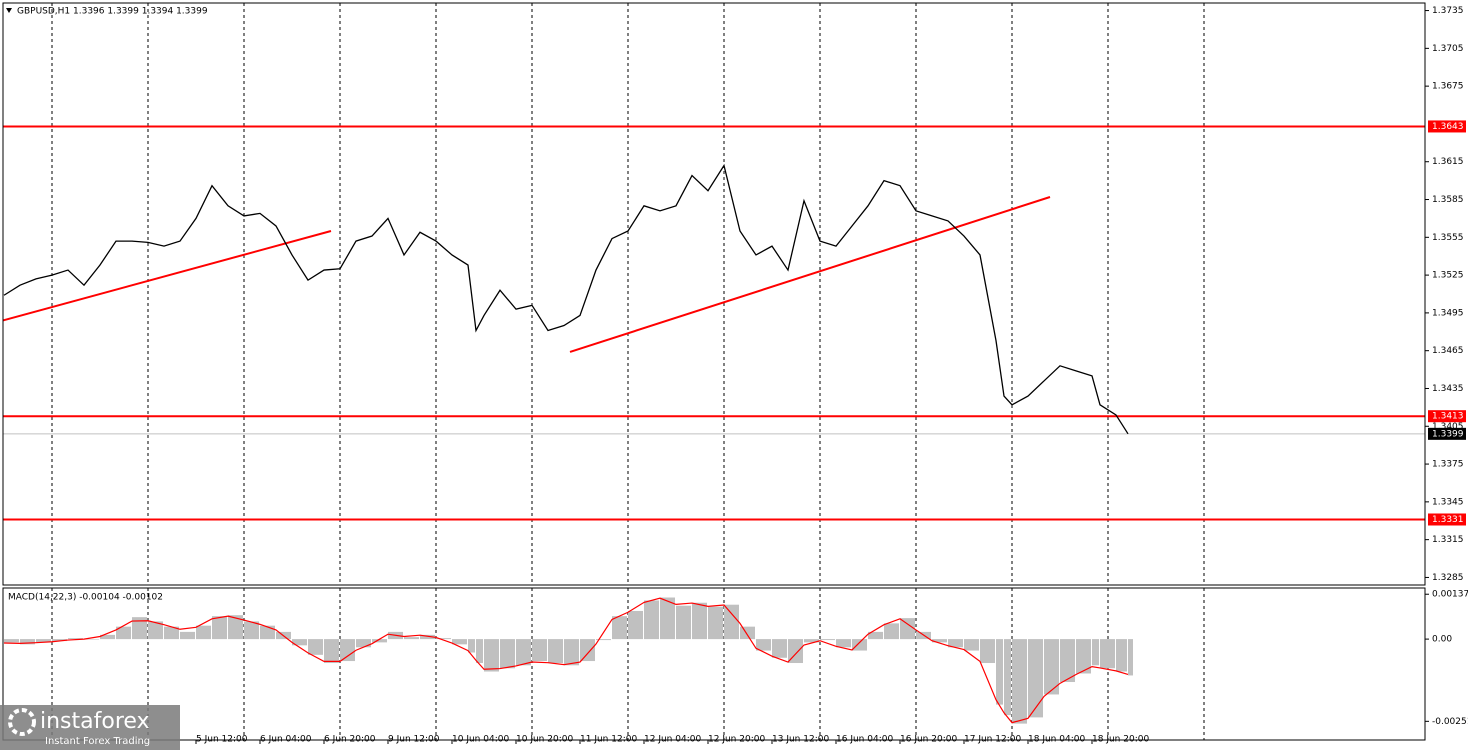 This screenshot has height=750, width=1468. What do you see at coordinates (1448, 313) in the screenshot?
I see `y-tick-label: 1.3495` at bounding box center [1448, 313].